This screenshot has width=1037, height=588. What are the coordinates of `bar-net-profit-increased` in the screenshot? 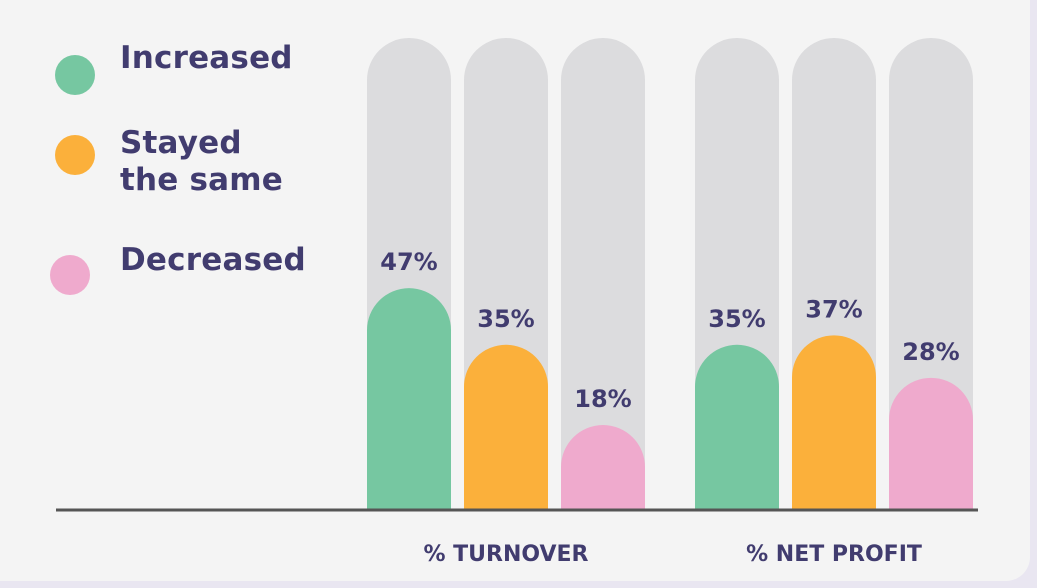 It's located at (737, 427).